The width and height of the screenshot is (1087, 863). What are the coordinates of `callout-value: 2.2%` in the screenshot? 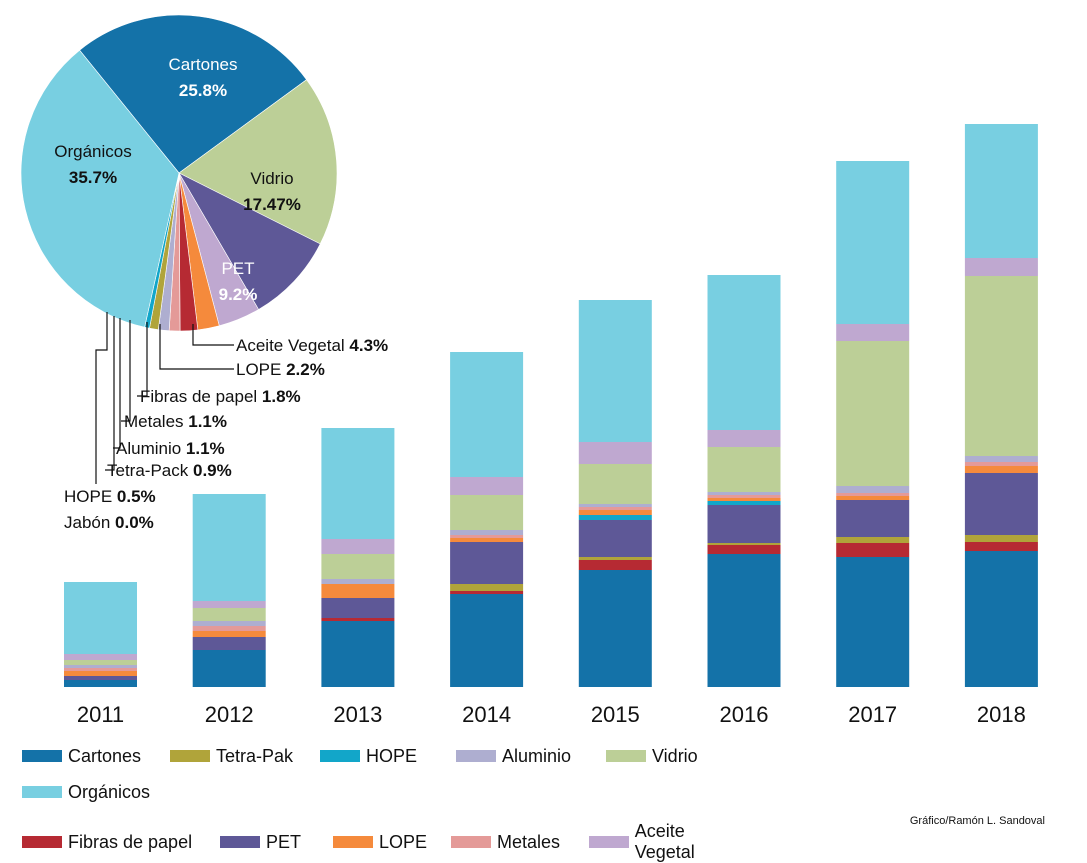 It's located at (305, 369).